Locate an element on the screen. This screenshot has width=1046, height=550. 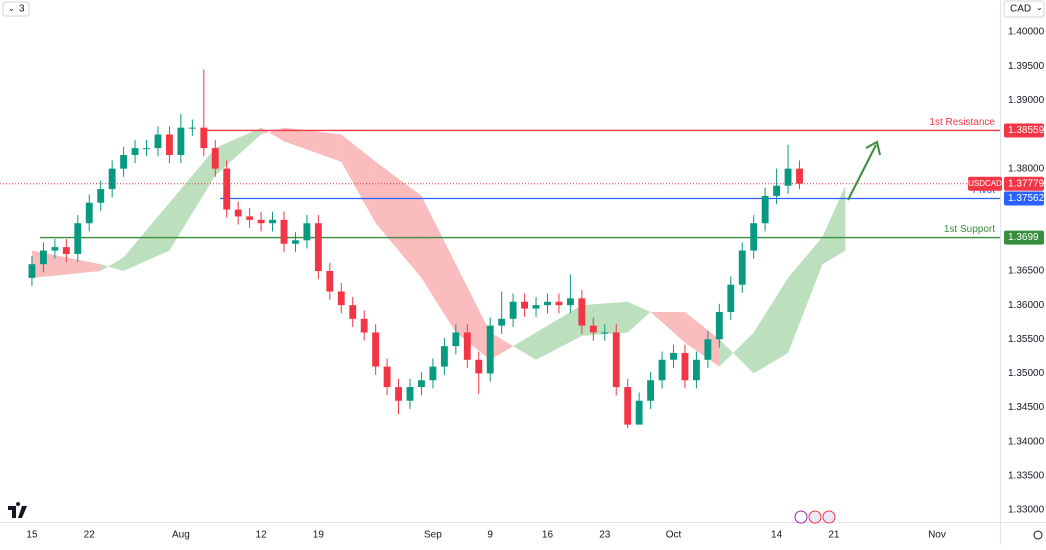
price-label: 1.37779 is located at coordinates (1026, 183).